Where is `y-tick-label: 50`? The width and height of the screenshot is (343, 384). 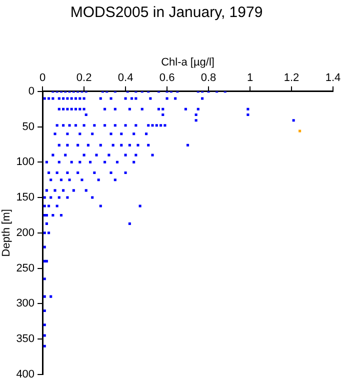 y-tick-label: 50 is located at coordinates (28, 126).